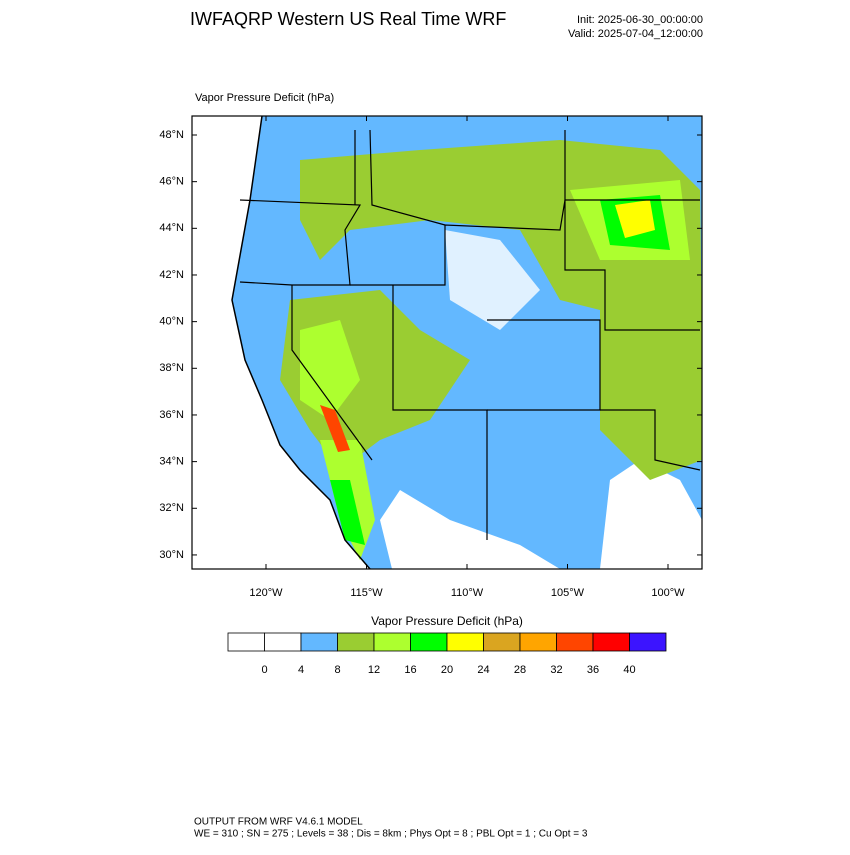  What do you see at coordinates (171, 182) in the screenshot?
I see `lat-tick-label: 46°N` at bounding box center [171, 182].